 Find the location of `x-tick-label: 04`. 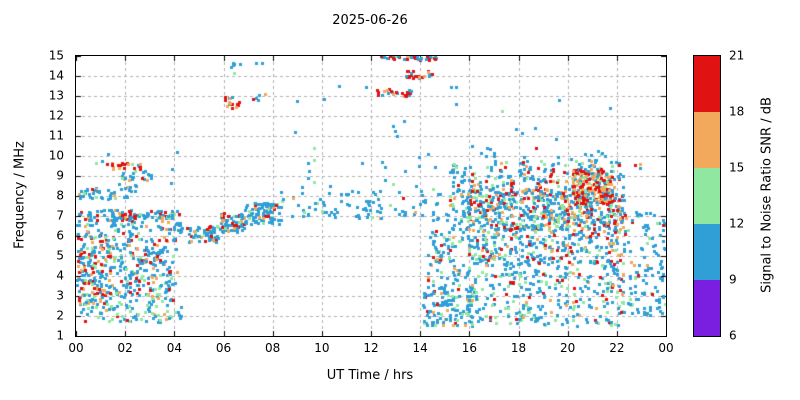

x-tick-label: 04 is located at coordinates (174, 348).